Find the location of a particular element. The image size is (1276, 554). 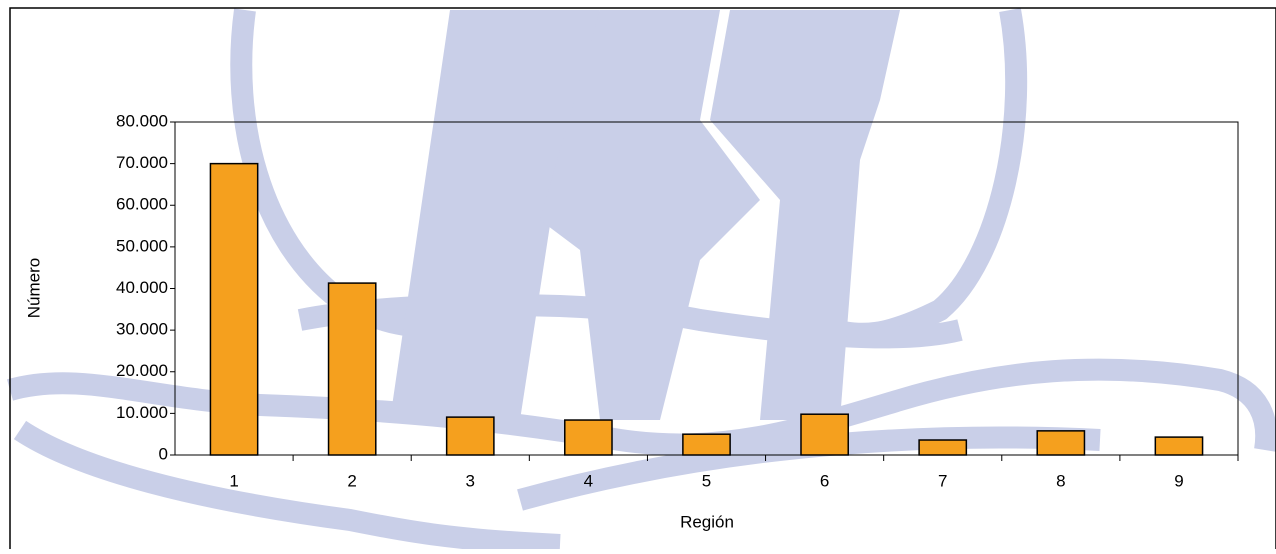

x-tick-label: 4 is located at coordinates (588, 480).